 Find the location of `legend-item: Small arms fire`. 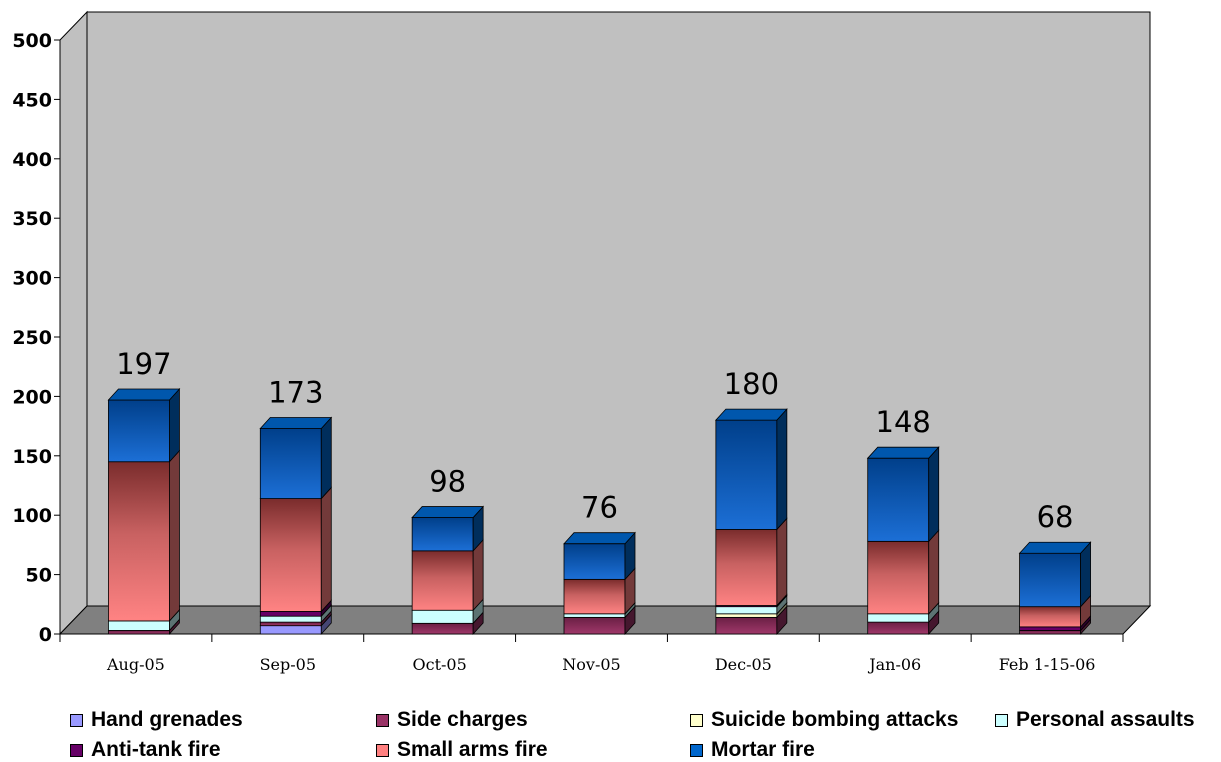

legend-item: Small arms fire is located at coordinates (462, 750).